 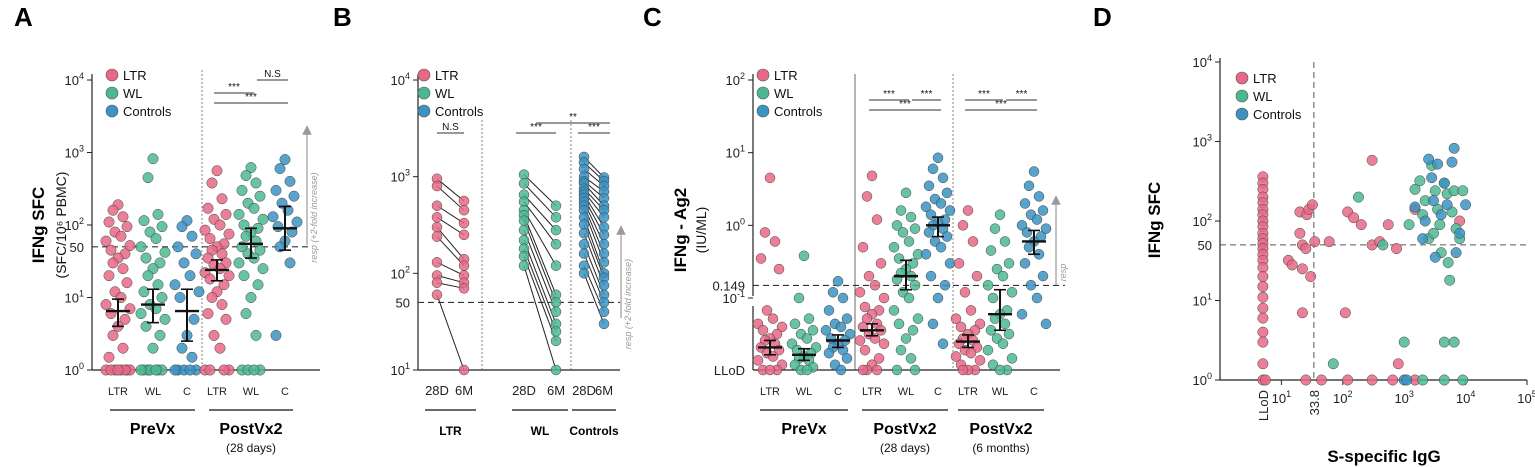 I want to click on panel-c-ytick-extra-1: LLoD, so click(x=729, y=370).